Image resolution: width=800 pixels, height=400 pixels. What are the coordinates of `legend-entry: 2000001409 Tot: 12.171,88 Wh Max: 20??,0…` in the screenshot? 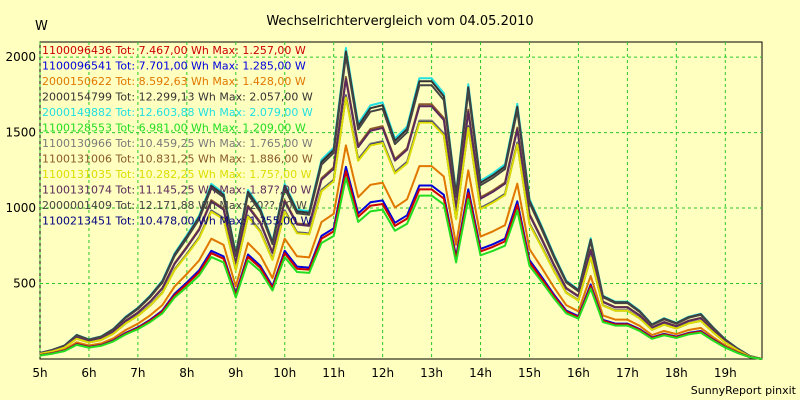 It's located at (174, 205).